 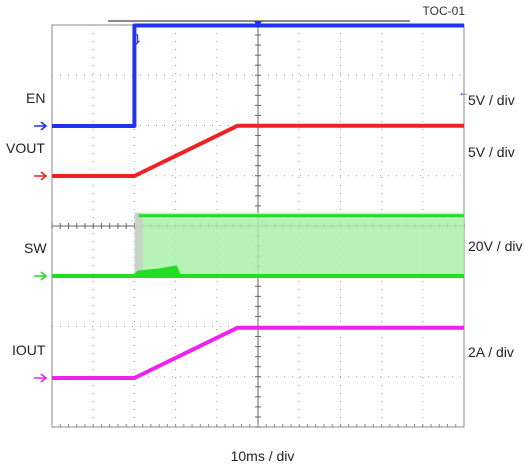 What do you see at coordinates (299, 244) in the screenshot?
I see `sw-switching-envelope` at bounding box center [299, 244].